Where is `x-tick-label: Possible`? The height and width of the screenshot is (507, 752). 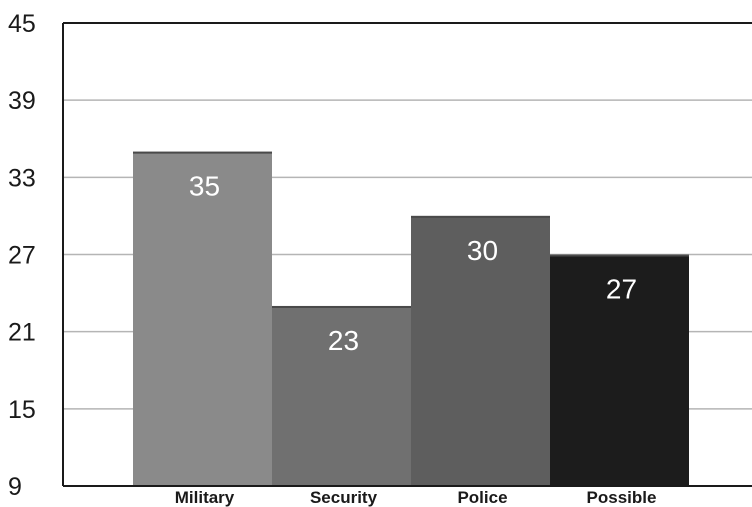
x-tick-label: Possible is located at coordinates (622, 497).